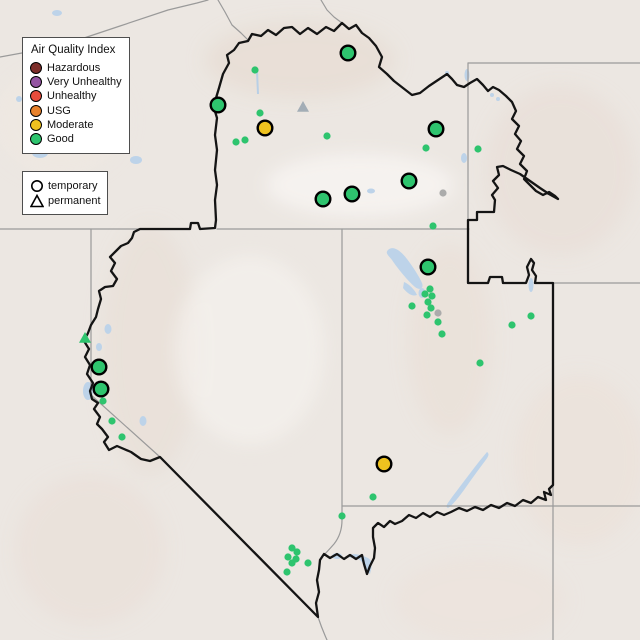 This screenshot has width=640, height=640. Describe the element at coordinates (303, 106) in the screenshot. I see `permanent-monitor-triangle-no_data` at that location.